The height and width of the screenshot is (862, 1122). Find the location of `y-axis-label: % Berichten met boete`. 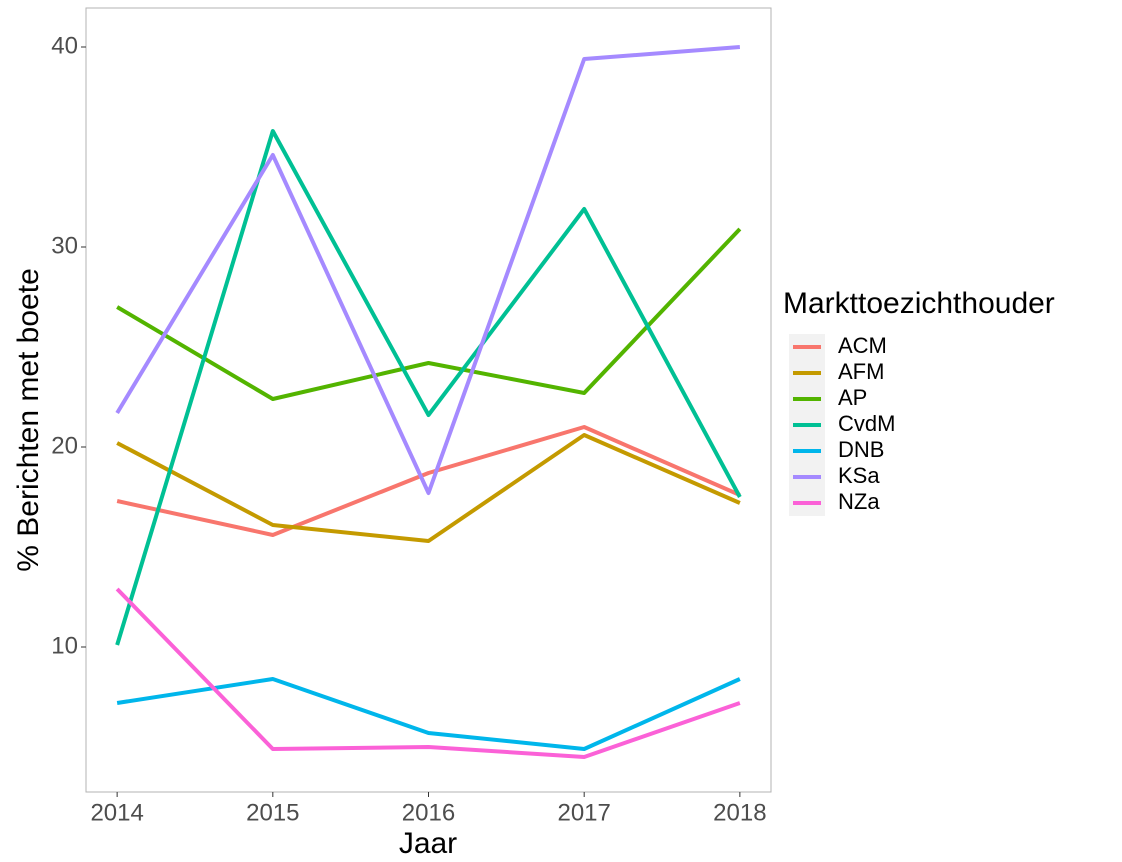

y-axis-label: % Berichten met boete is located at coordinates (28, 420).